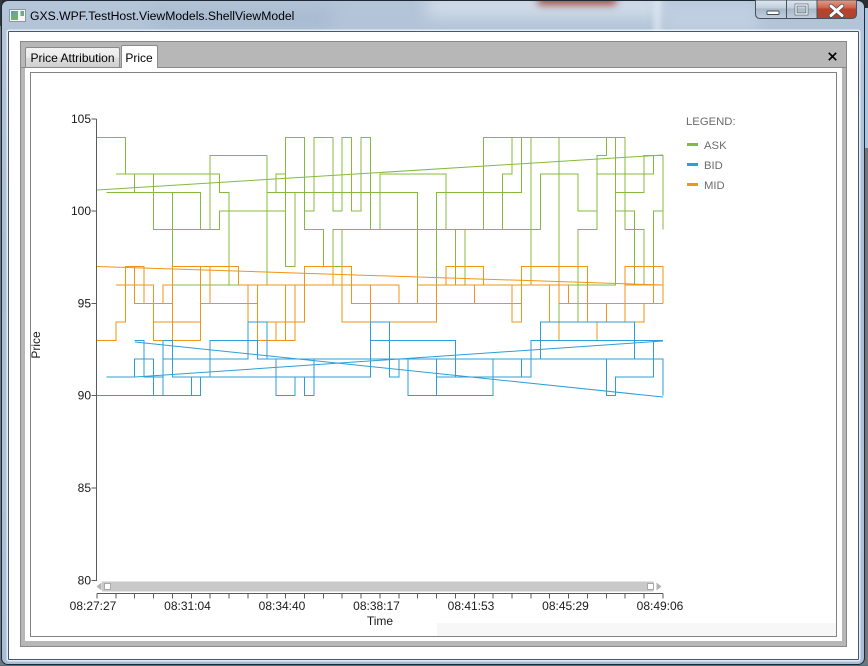 The height and width of the screenshot is (666, 868). Describe the element at coordinates (85, 488) in the screenshot. I see `svg-text: 85` at that location.